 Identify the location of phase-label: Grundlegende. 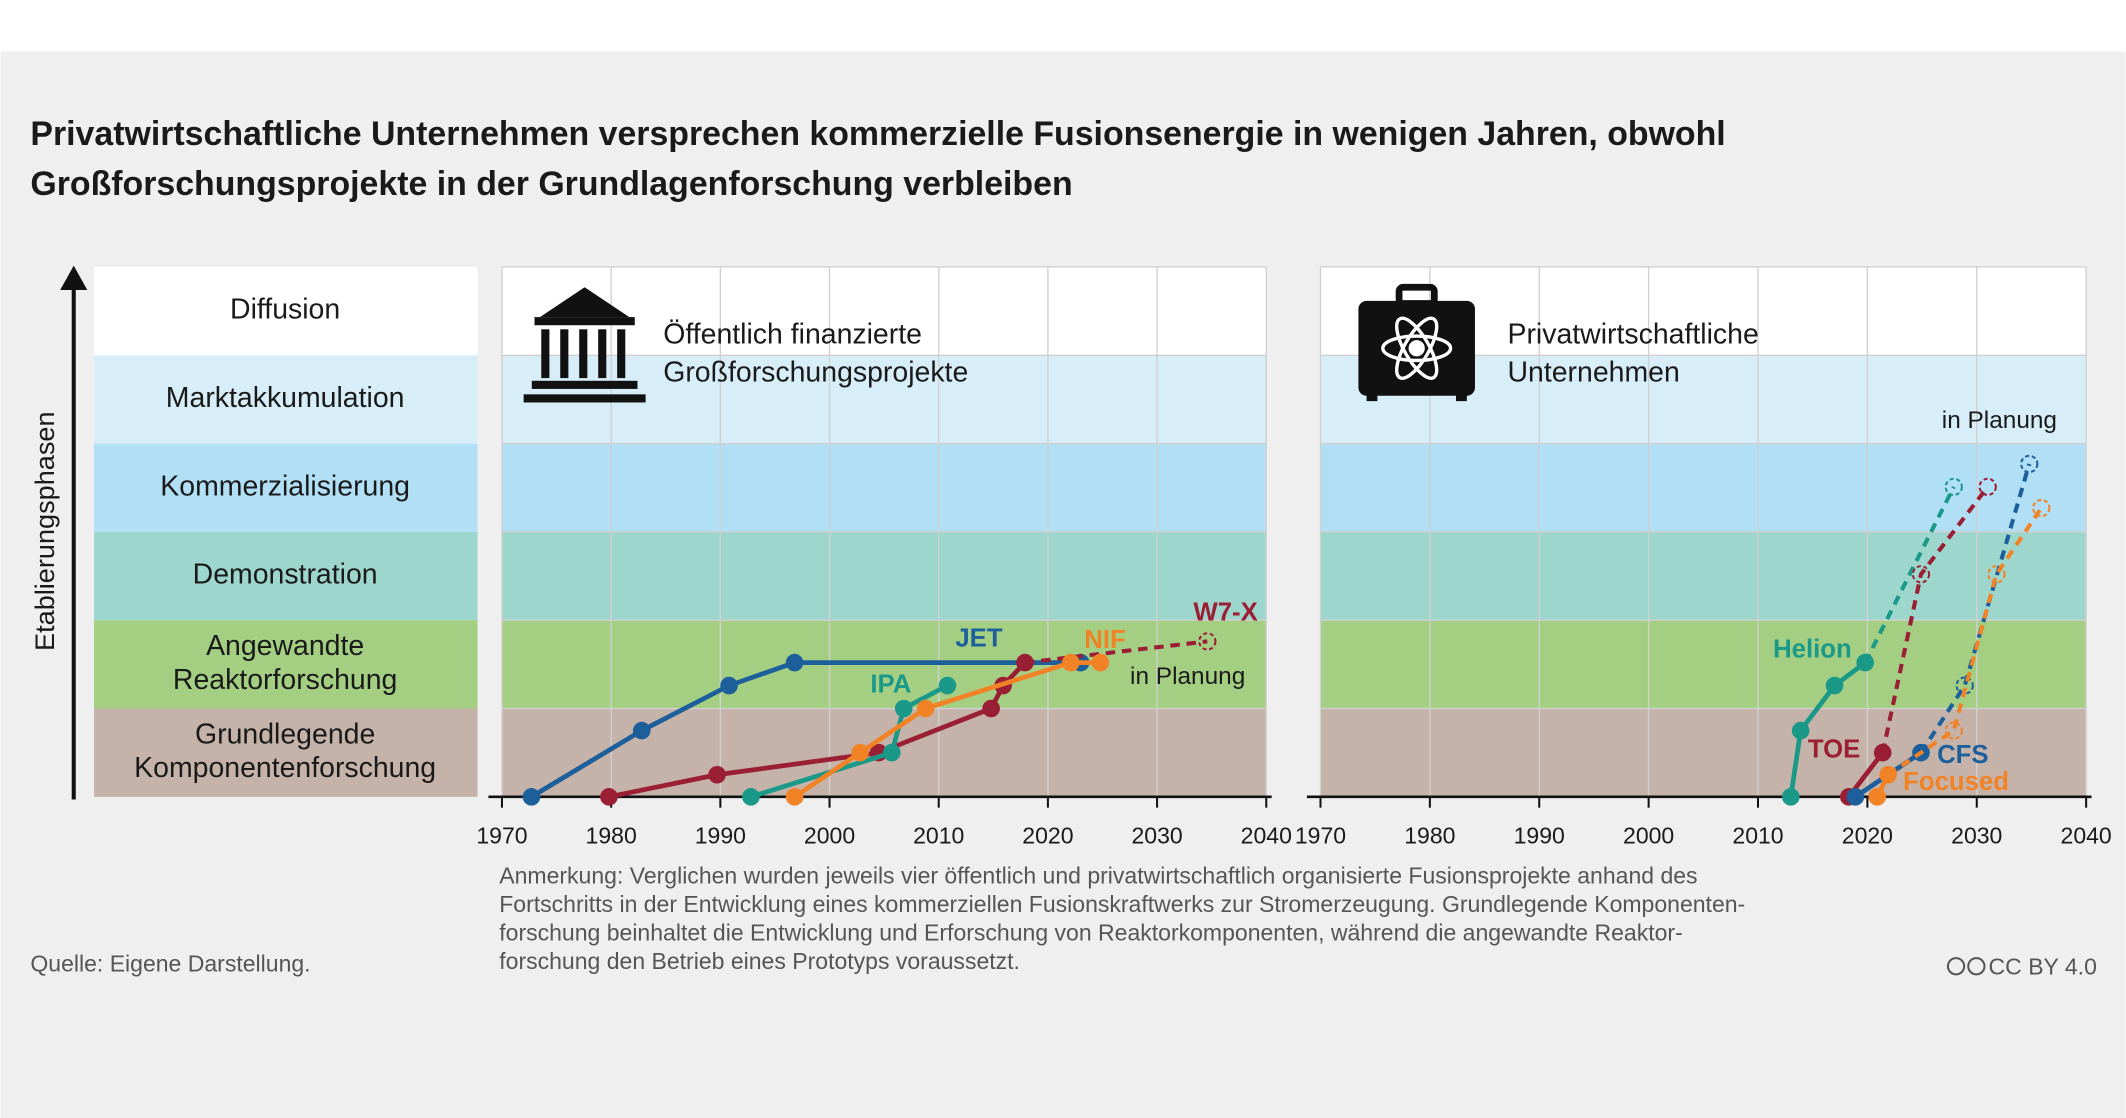
(285, 734).